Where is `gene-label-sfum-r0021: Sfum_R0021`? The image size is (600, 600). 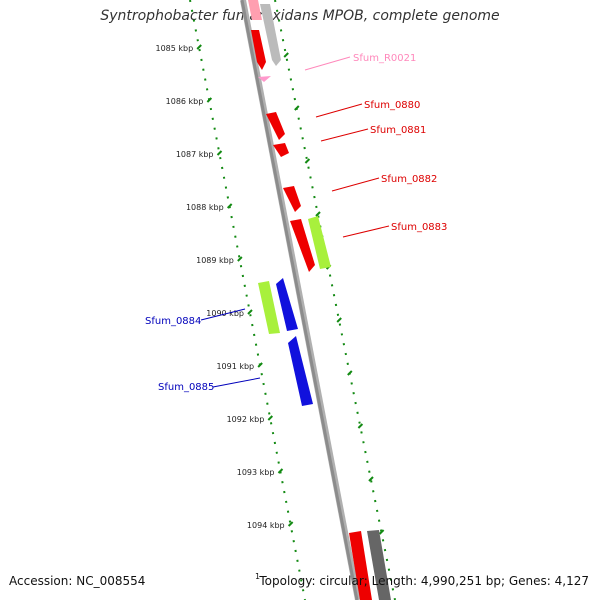 gene-label-sfum-r0021: Sfum_R0021 is located at coordinates (384, 58).